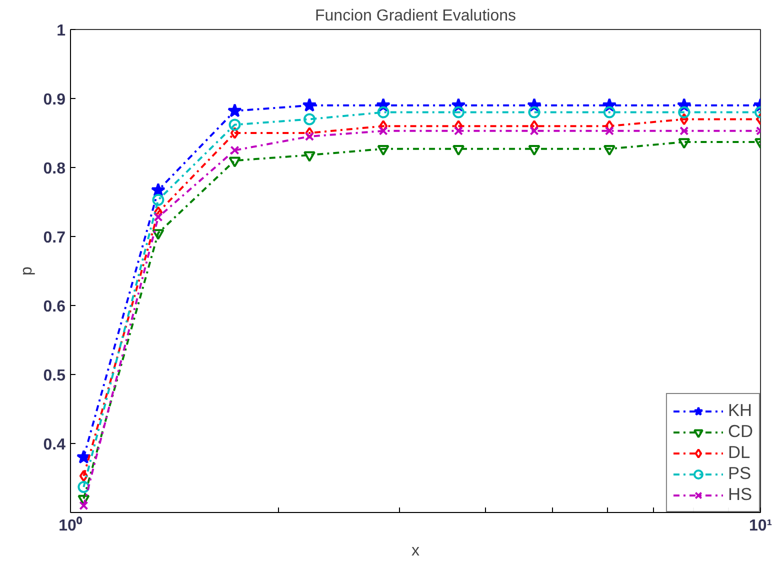  I want to click on y-tick-label: 0.8, so click(54, 169).